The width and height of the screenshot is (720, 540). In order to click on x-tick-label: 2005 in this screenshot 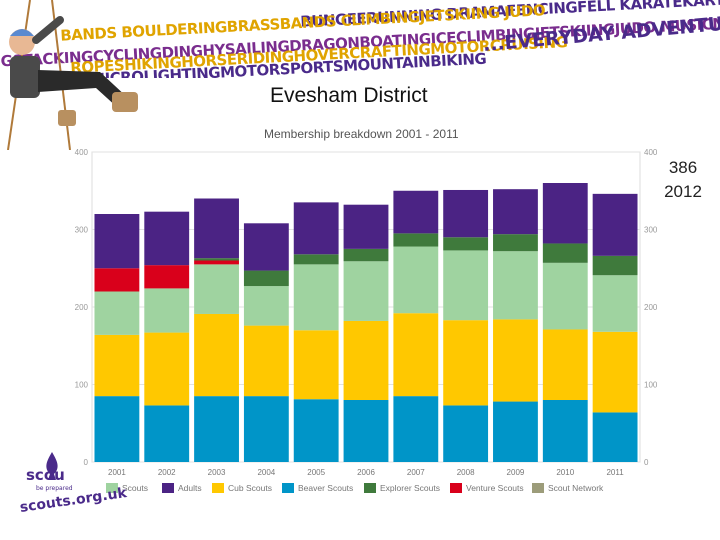, I will do `click(316, 472)`.